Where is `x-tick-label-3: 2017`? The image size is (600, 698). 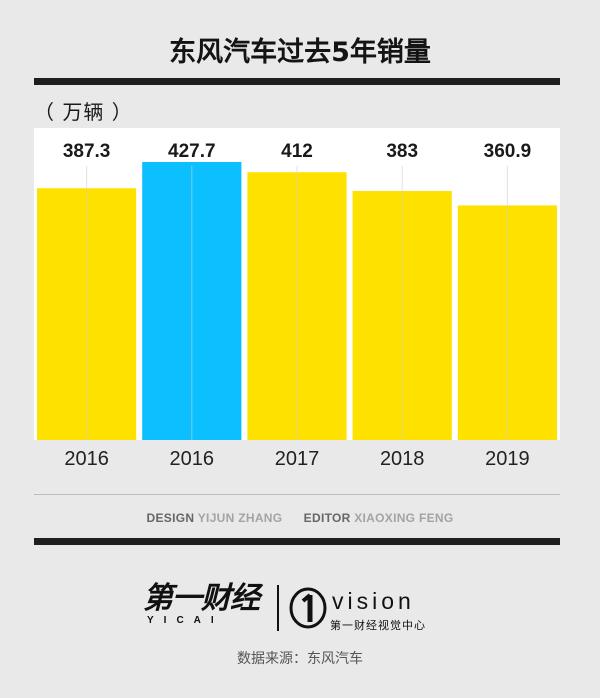
x-tick-label-3: 2017 is located at coordinates (297, 459).